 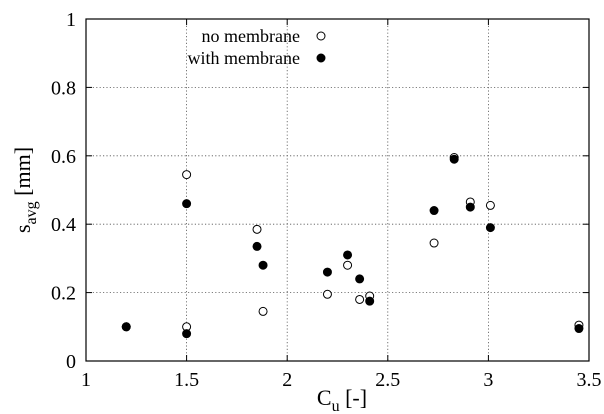 I want to click on legend-marker-no-membrane, so click(x=321, y=36).